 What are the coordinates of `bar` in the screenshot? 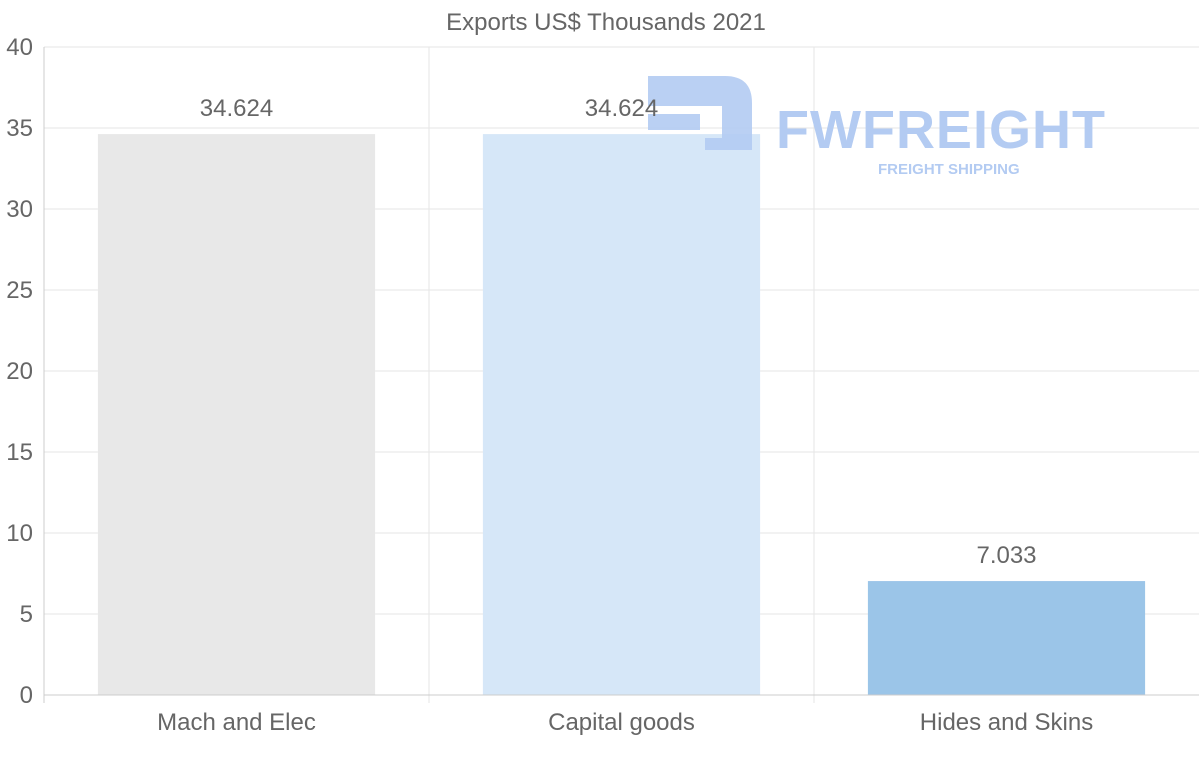 It's located at (1006, 638).